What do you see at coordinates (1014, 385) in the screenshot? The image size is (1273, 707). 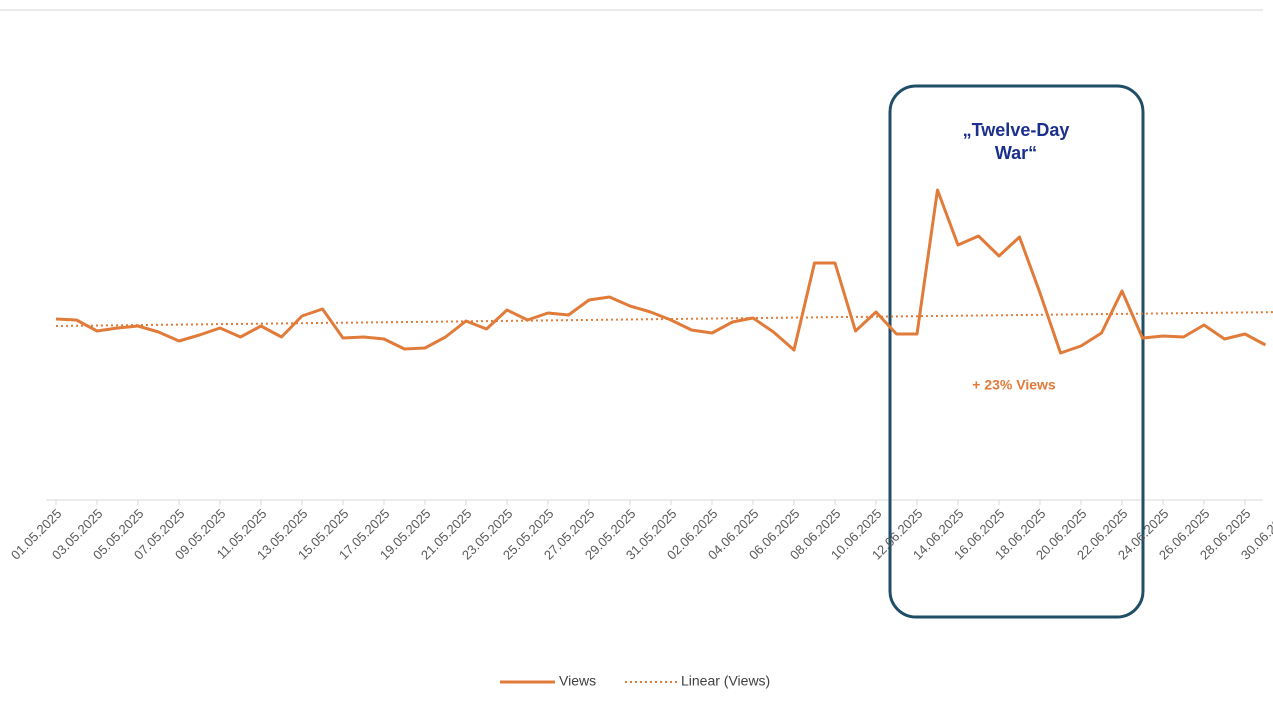 I see `annotation-note: + 23% Views` at bounding box center [1014, 385].